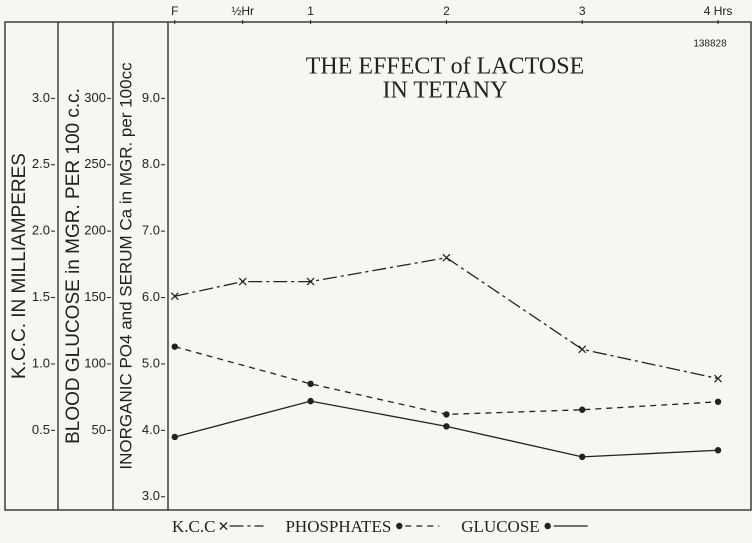  Describe the element at coordinates (151, 97) in the screenshot. I see `y-tick-label: 9.0` at that location.